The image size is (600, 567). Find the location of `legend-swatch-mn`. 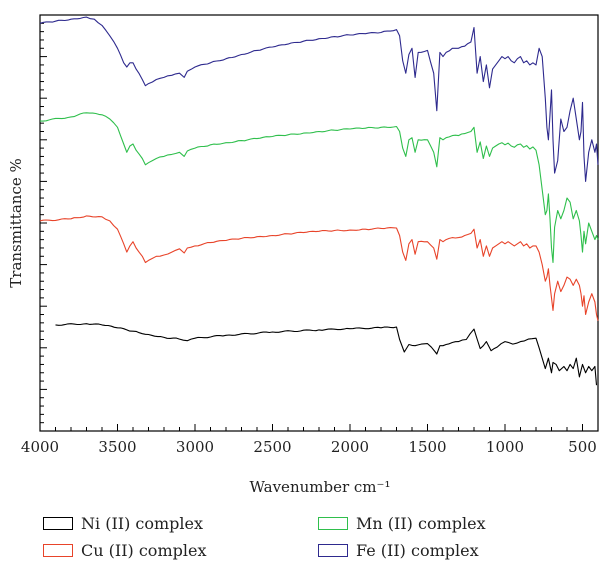

legend-swatch-mn is located at coordinates (333, 523).